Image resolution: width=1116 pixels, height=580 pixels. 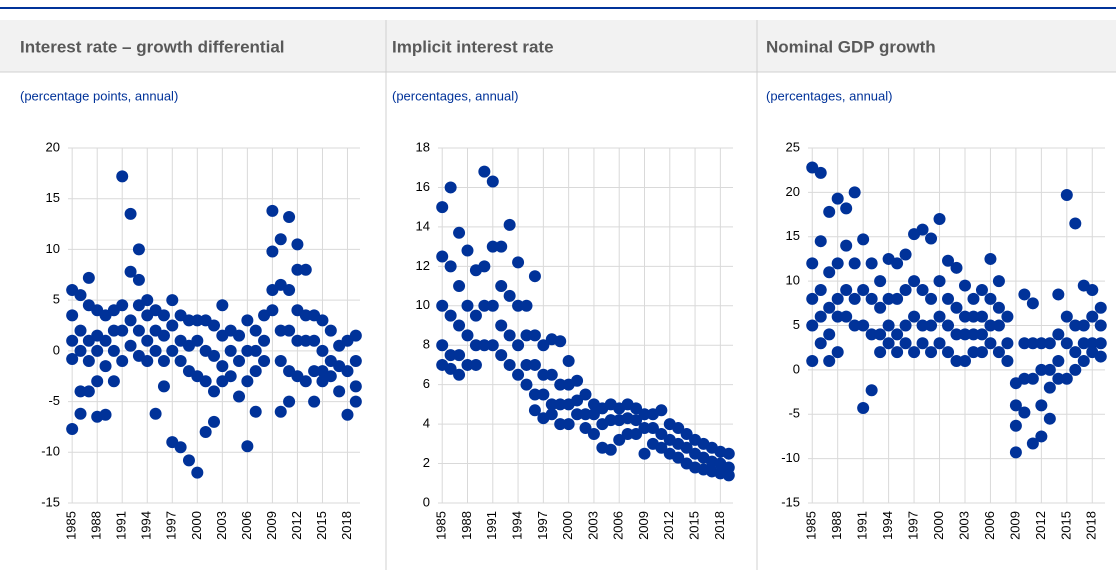 What do you see at coordinates (719, 525) in the screenshot?
I see `x-tick-label: 2018` at bounding box center [719, 525].